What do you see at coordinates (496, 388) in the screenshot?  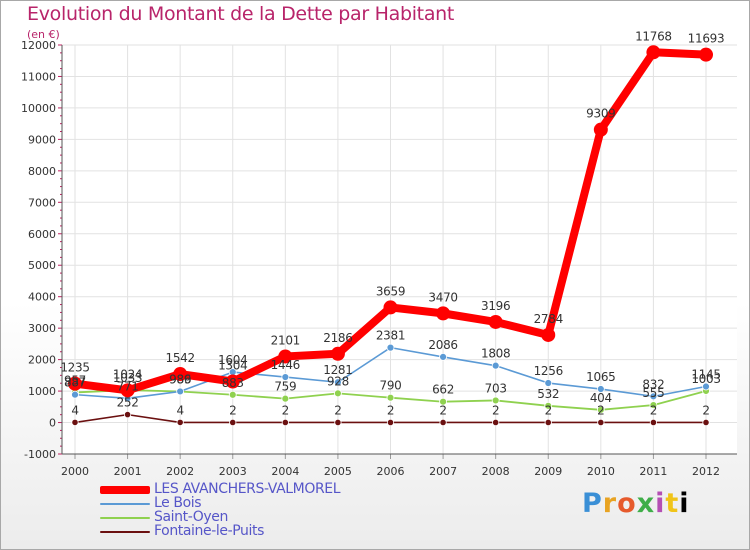 I see `data-label: 703` at bounding box center [496, 388].